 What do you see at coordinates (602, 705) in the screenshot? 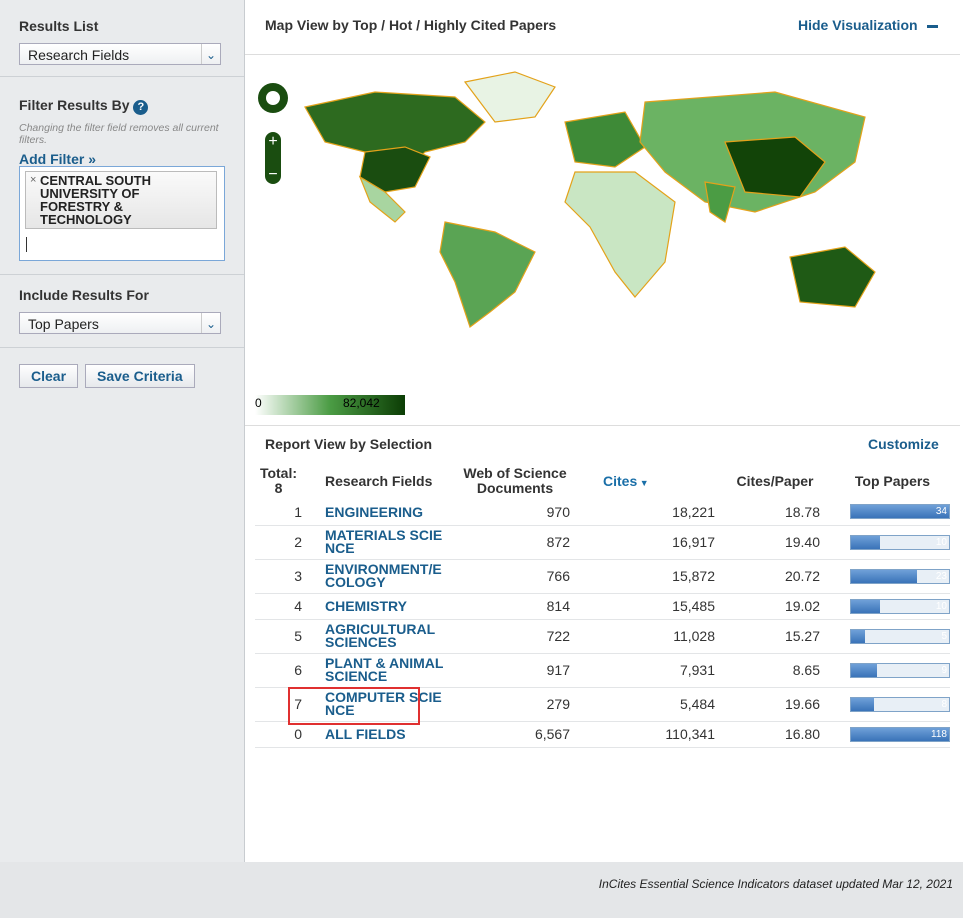
I see `table-row: 7 COMPUTER SCIENCE 279 5,484 19.66 8` at bounding box center [602, 705].